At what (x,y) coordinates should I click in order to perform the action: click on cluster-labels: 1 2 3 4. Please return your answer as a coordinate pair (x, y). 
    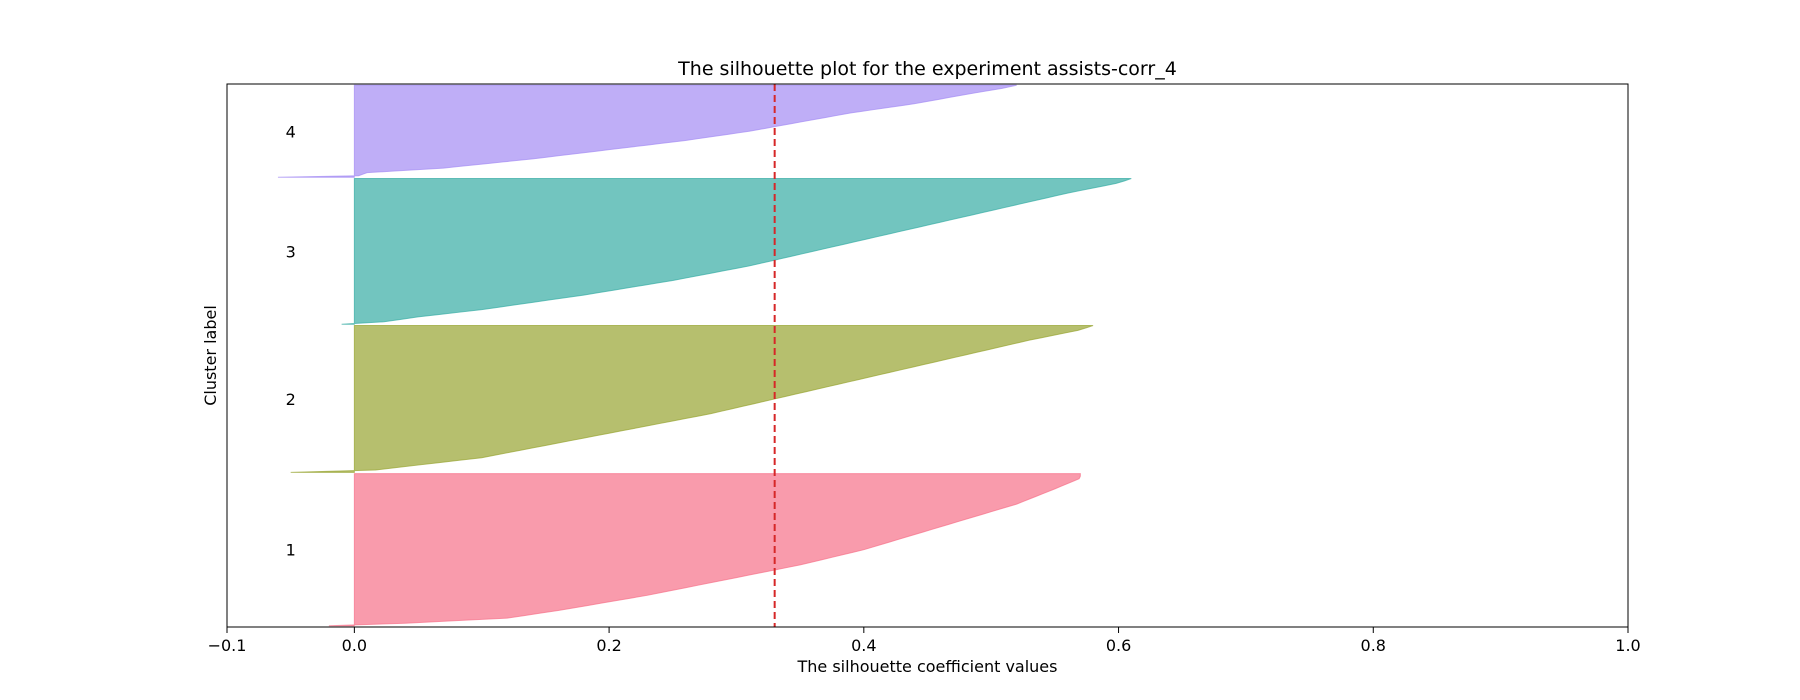
    Looking at the image, I should click on (291, 340).